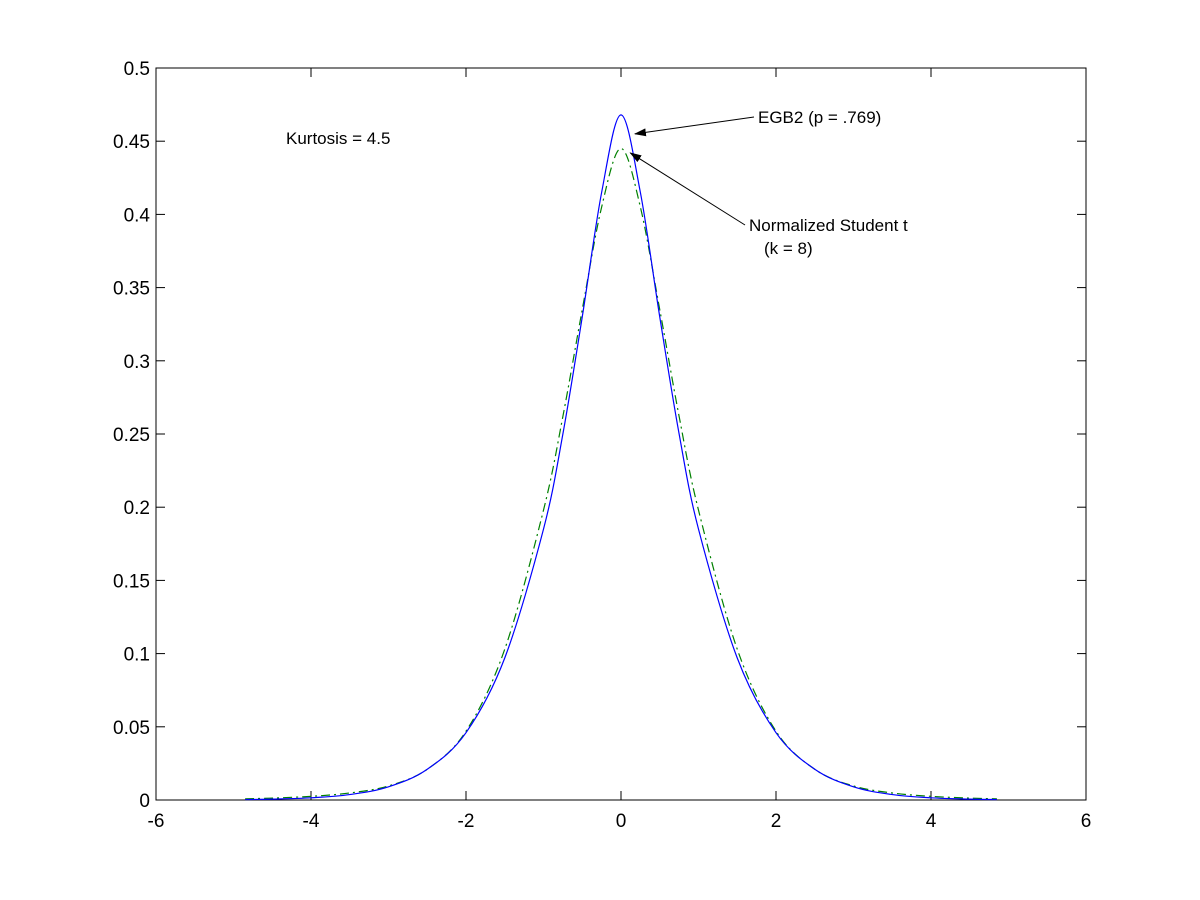  Describe the element at coordinates (311, 821) in the screenshot. I see `x-tick-label: -4` at that location.